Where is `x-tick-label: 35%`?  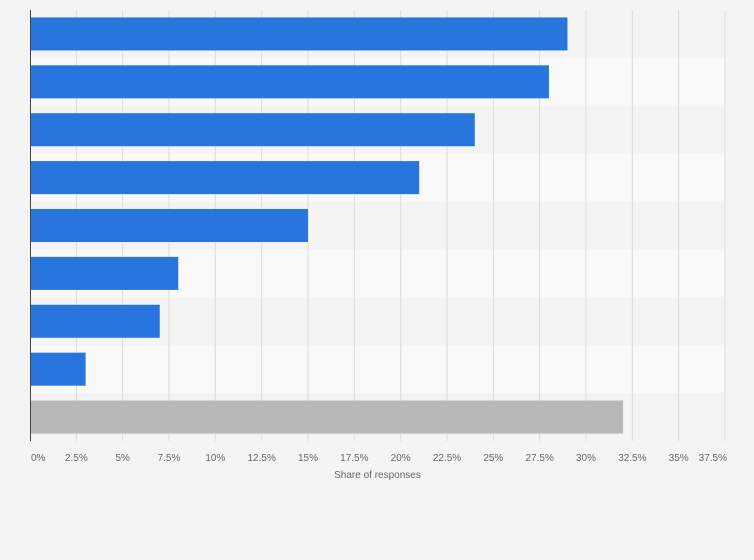
x-tick-label: 35% is located at coordinates (679, 458).